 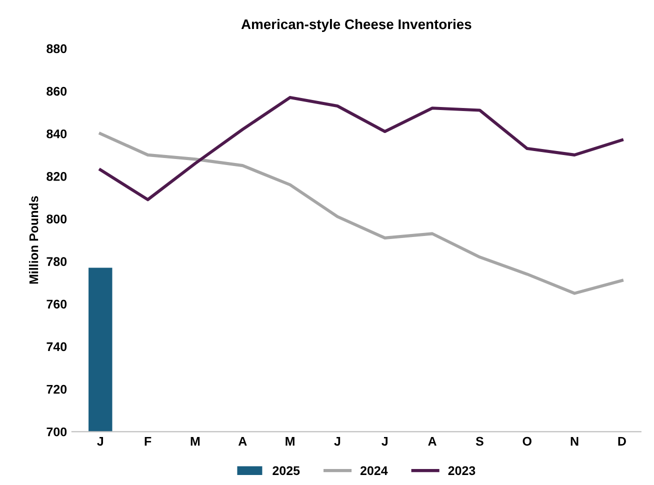 What do you see at coordinates (356, 25) in the screenshot?
I see `chart-title: American-style Cheese Inventories` at bounding box center [356, 25].